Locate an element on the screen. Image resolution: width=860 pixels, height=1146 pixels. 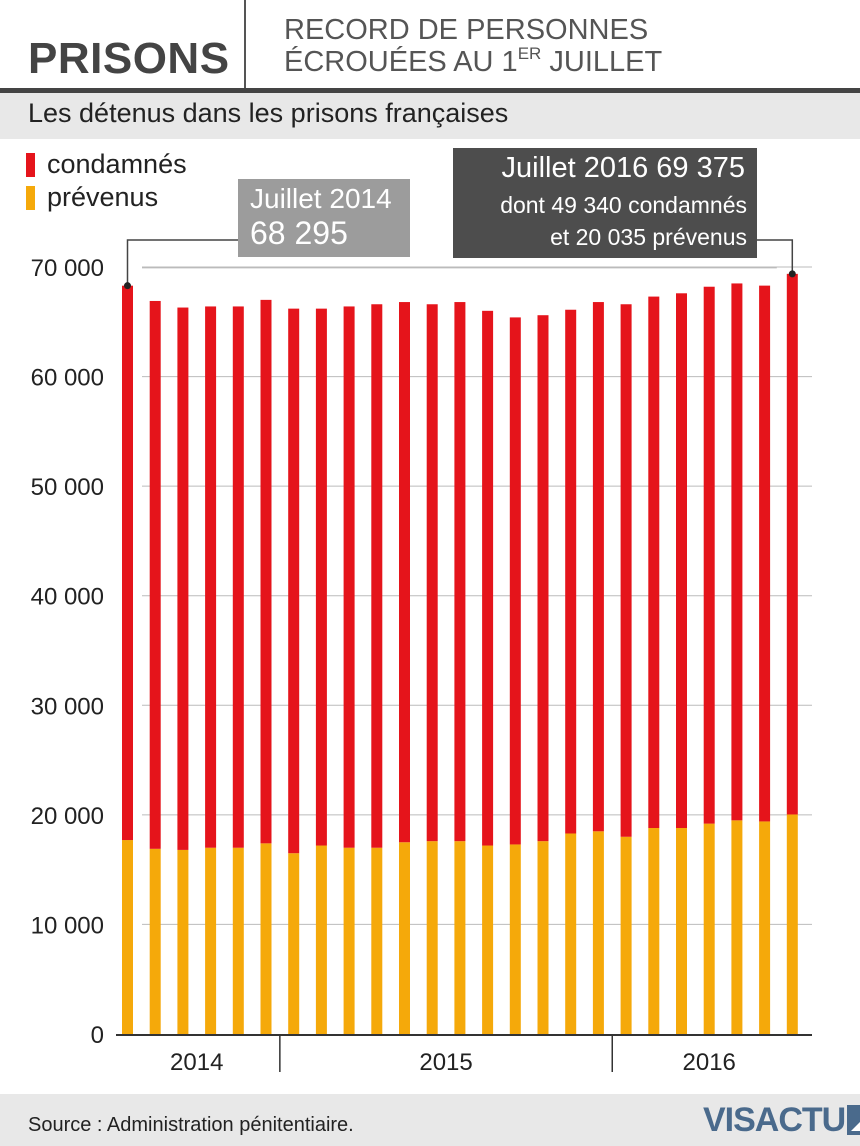
headline-line-2-sup: ER is located at coordinates (529, 53).